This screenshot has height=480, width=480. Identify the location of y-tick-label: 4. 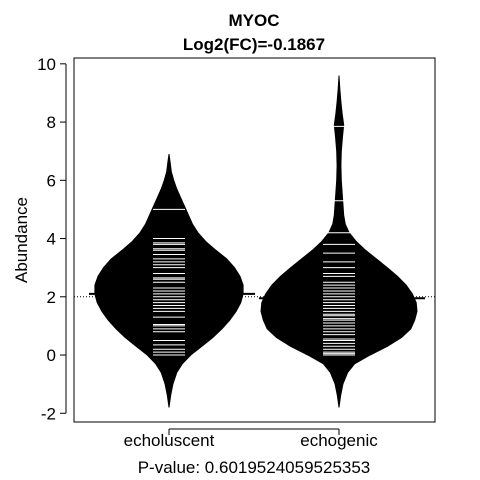
(51, 239).